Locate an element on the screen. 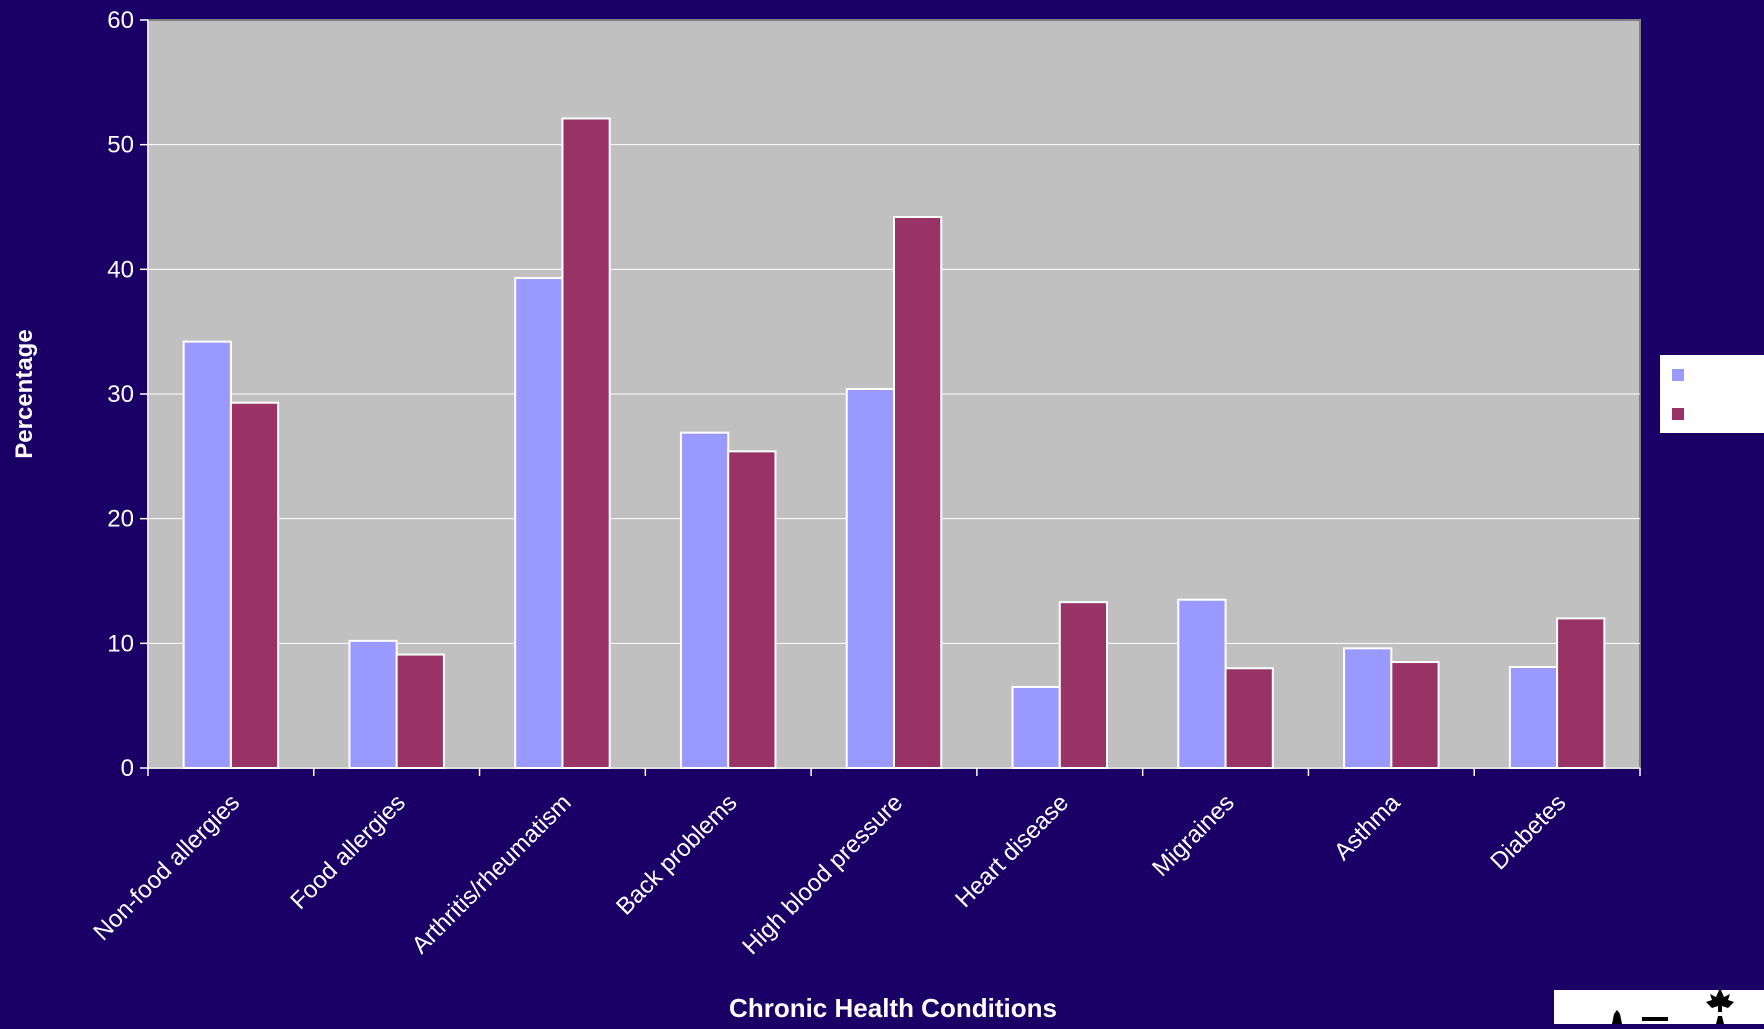 The width and height of the screenshot is (1764, 1029). x-tick-label: High blood pressure is located at coordinates (822, 874).